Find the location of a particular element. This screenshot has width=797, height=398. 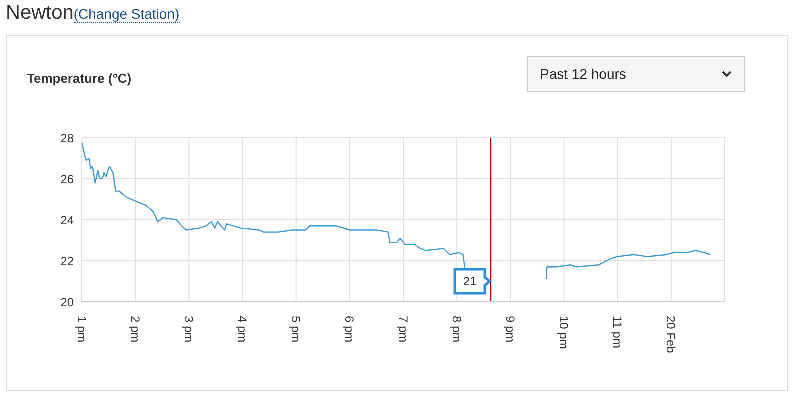

x-tick-label: 8 pm is located at coordinates (457, 329).